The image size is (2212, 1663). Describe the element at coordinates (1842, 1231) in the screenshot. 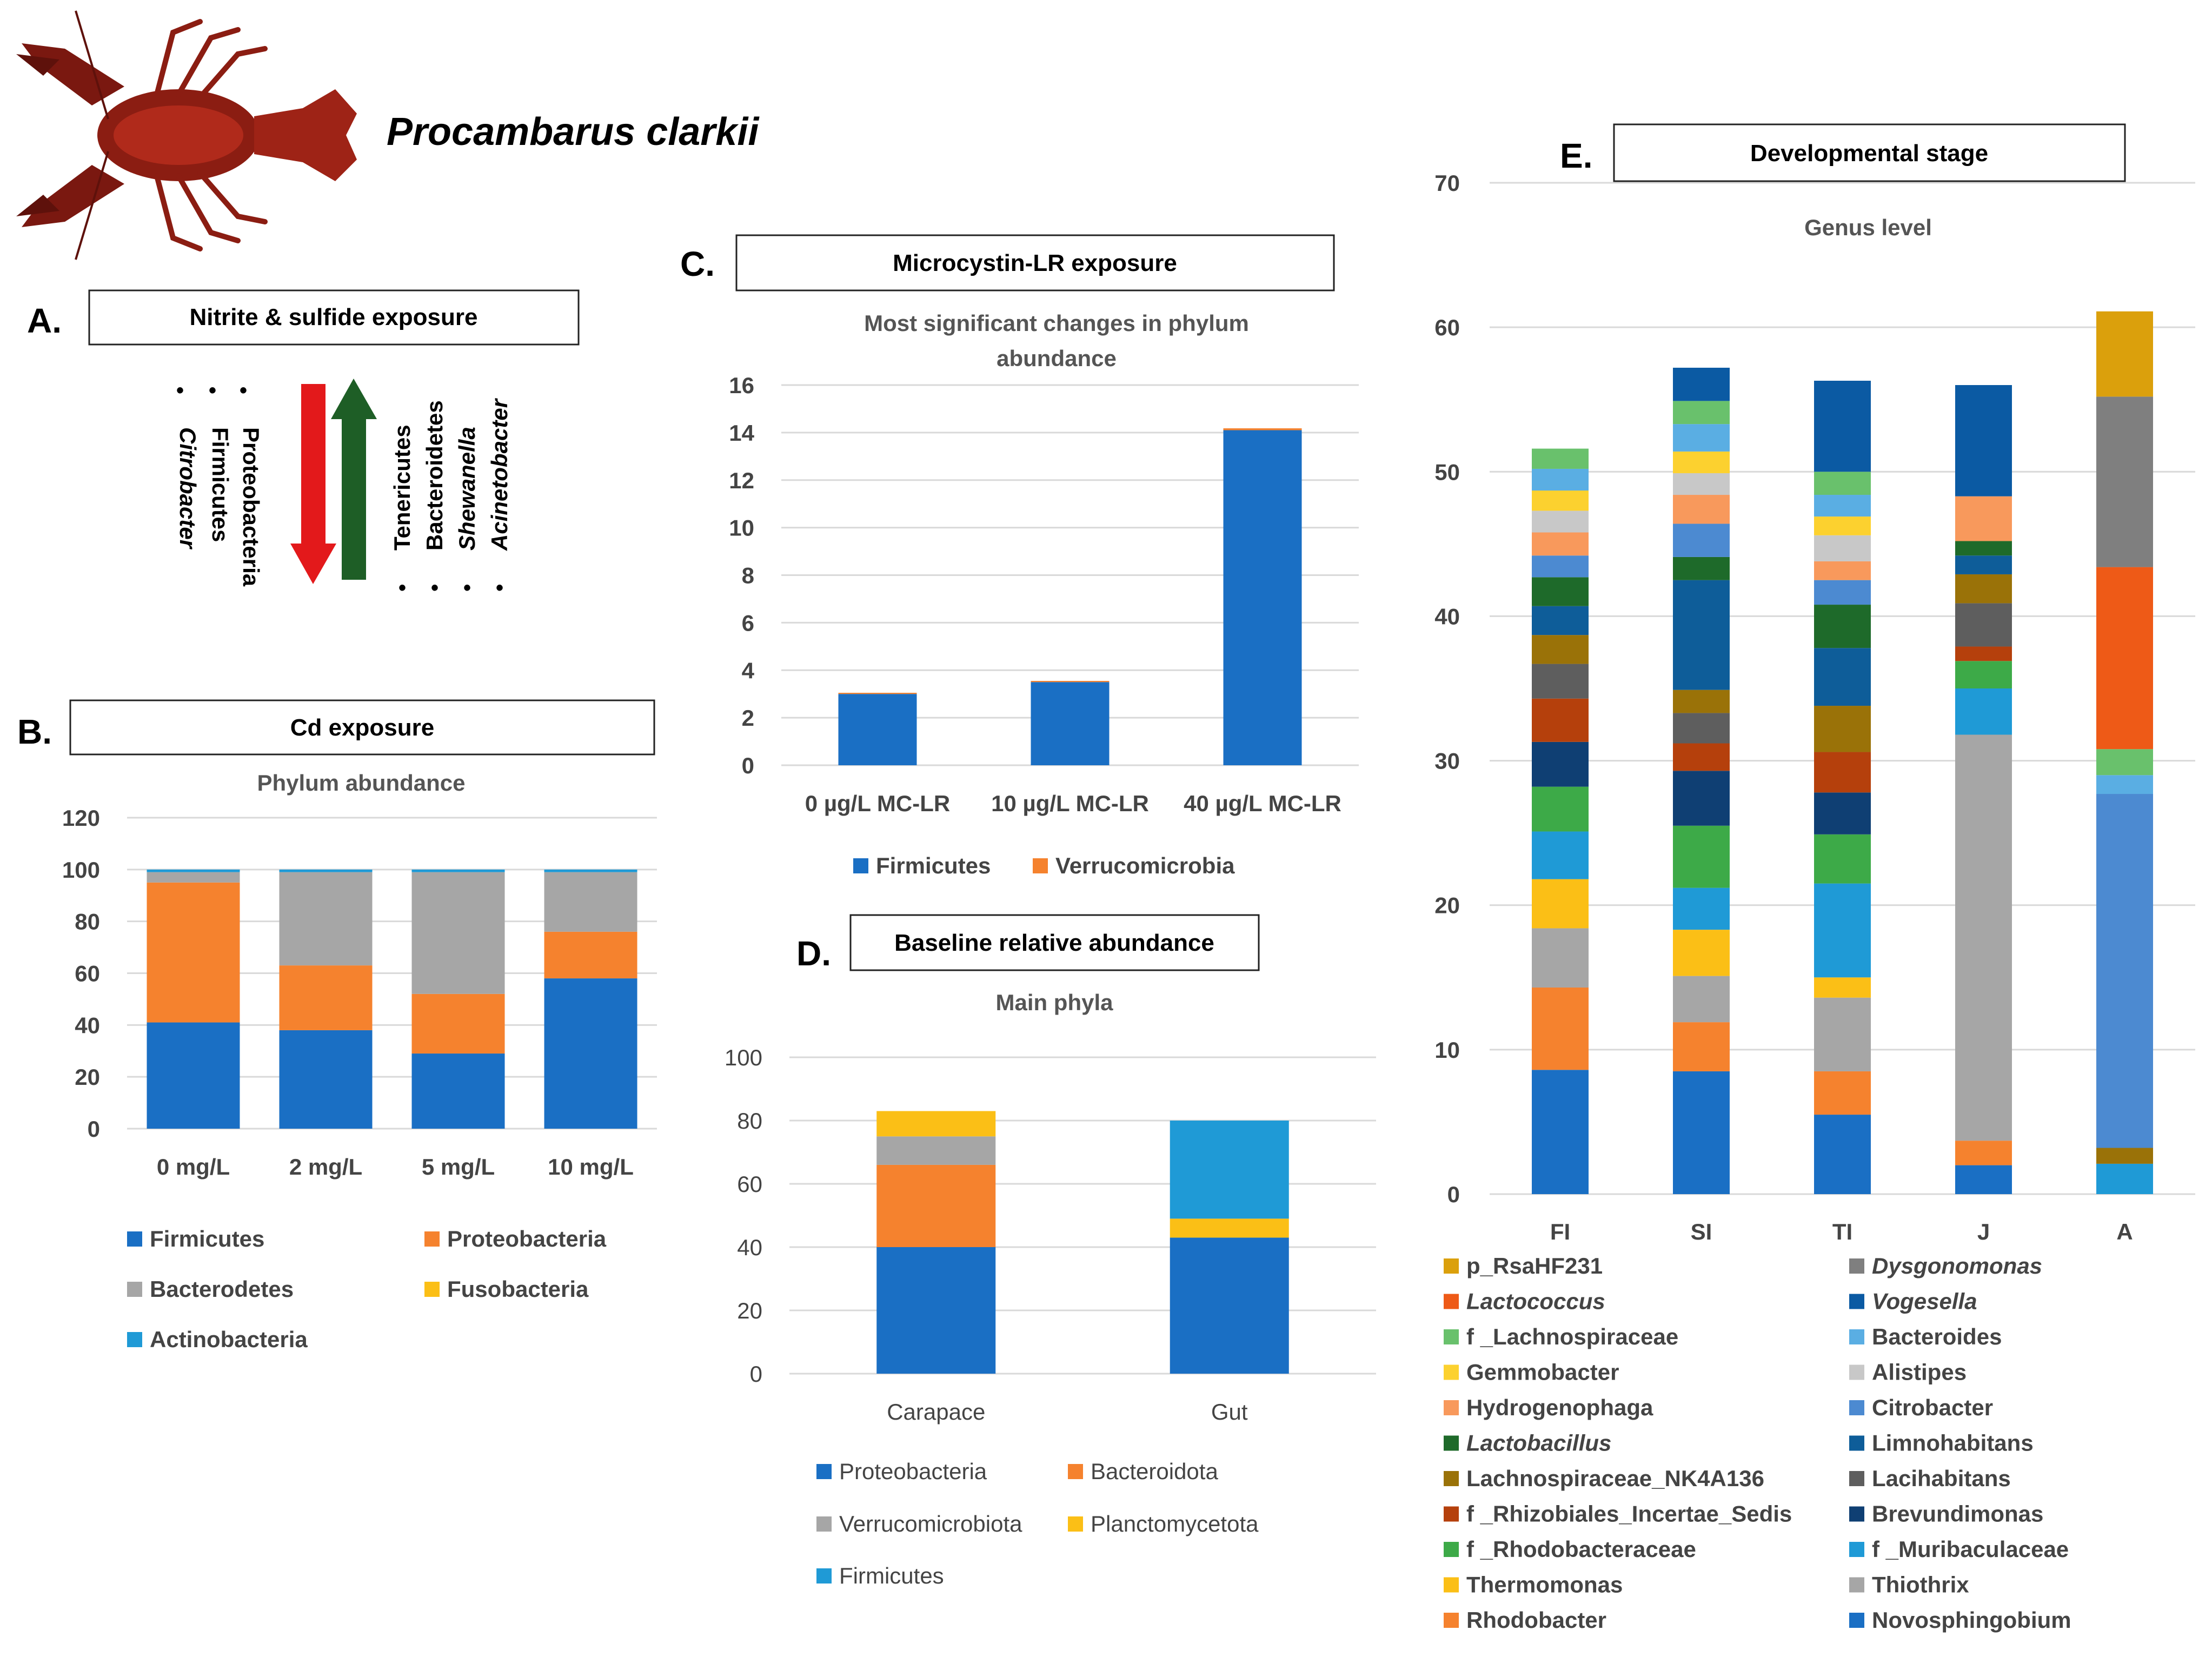

I see `x-tick-label: TI` at that location.